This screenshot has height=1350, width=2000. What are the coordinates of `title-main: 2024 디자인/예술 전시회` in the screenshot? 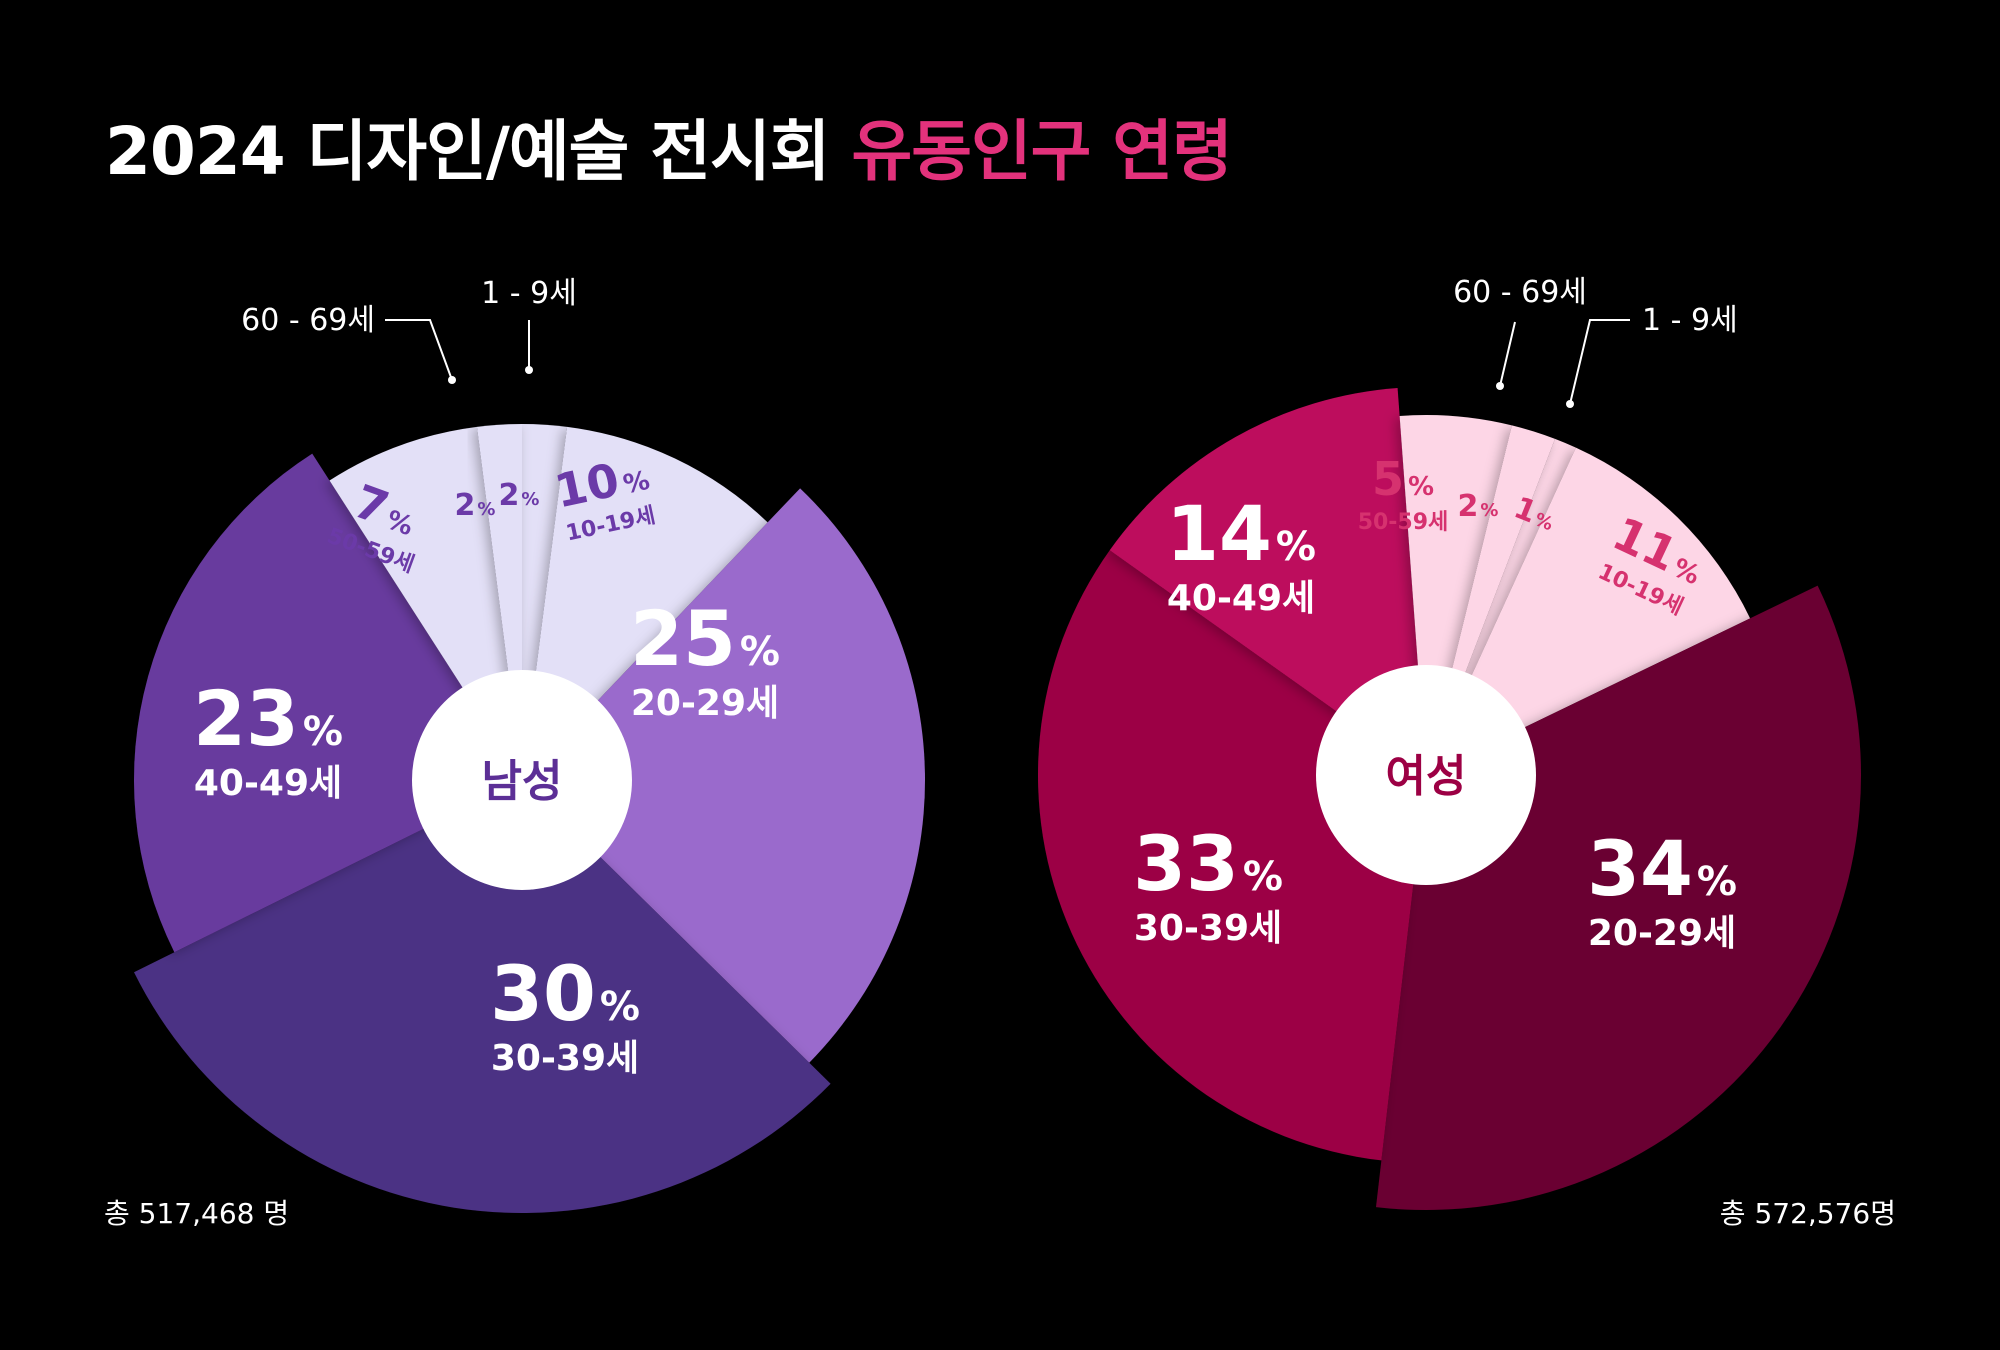 It's located at (478, 151).